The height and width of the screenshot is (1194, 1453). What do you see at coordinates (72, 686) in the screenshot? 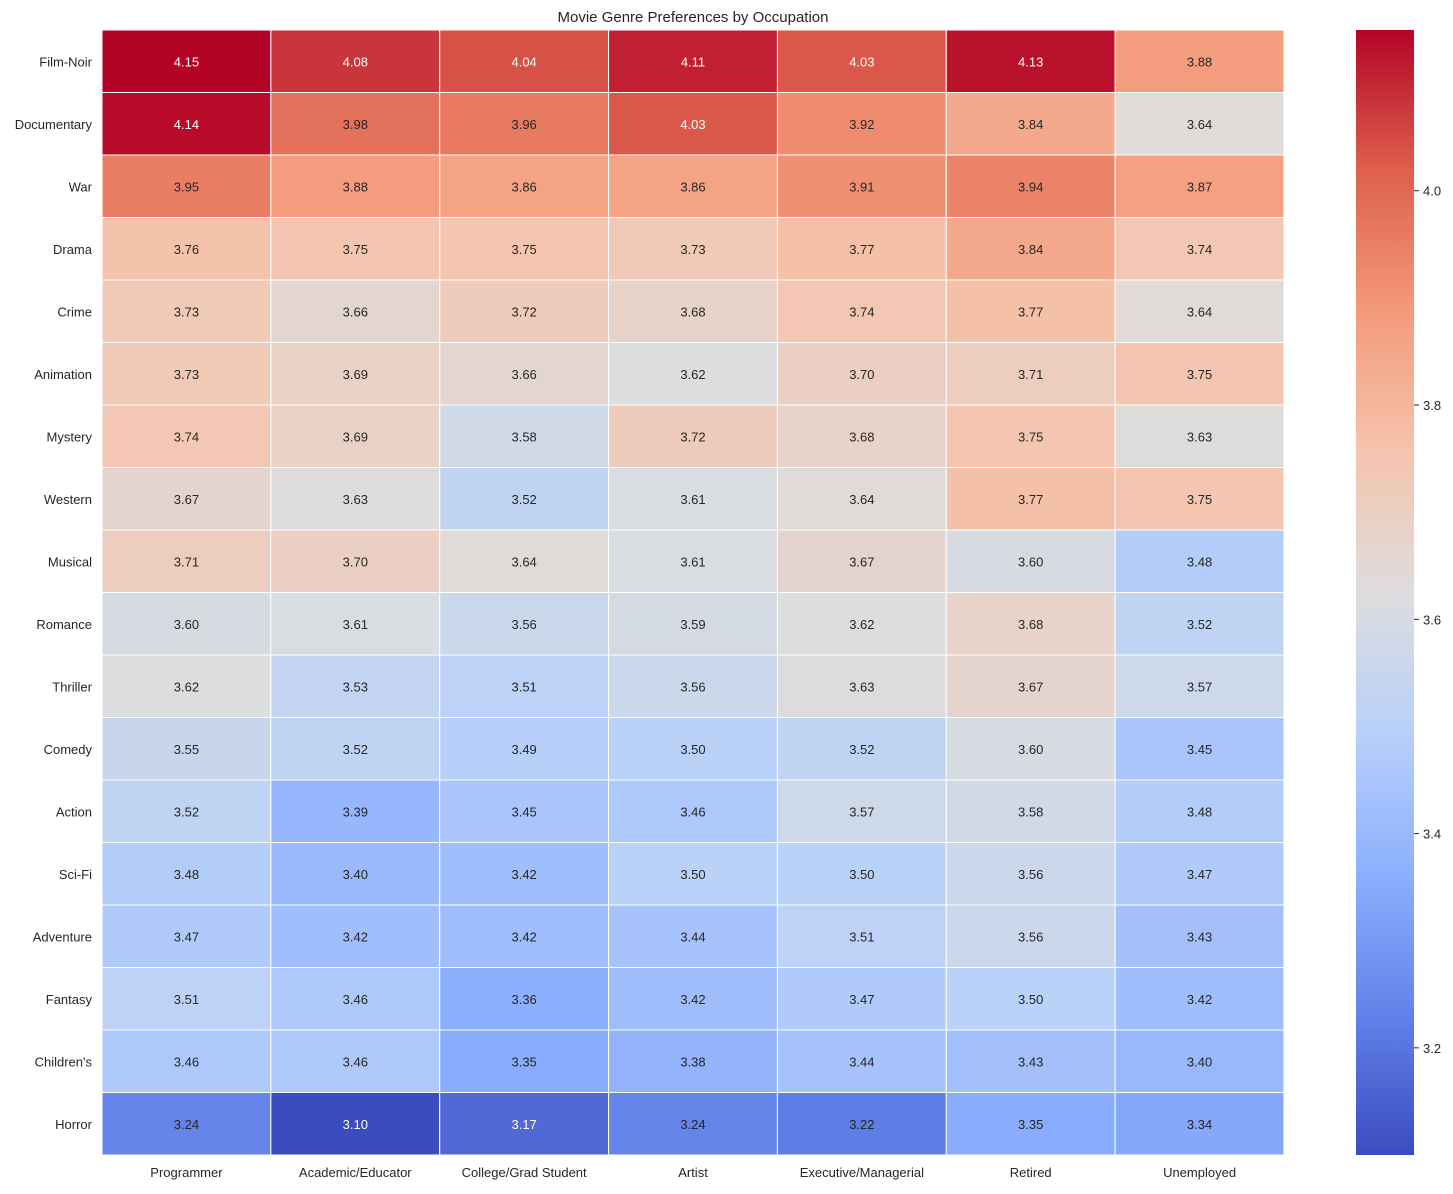
I see `row-tick-label: Thriller` at bounding box center [72, 686].